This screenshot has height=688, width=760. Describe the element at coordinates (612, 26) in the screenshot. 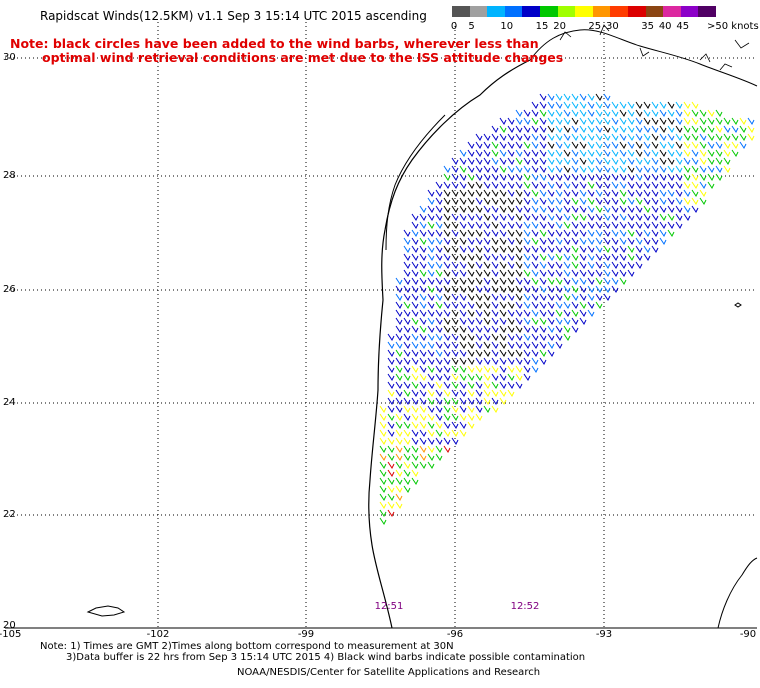

I see `legend-label: 30` at that location.